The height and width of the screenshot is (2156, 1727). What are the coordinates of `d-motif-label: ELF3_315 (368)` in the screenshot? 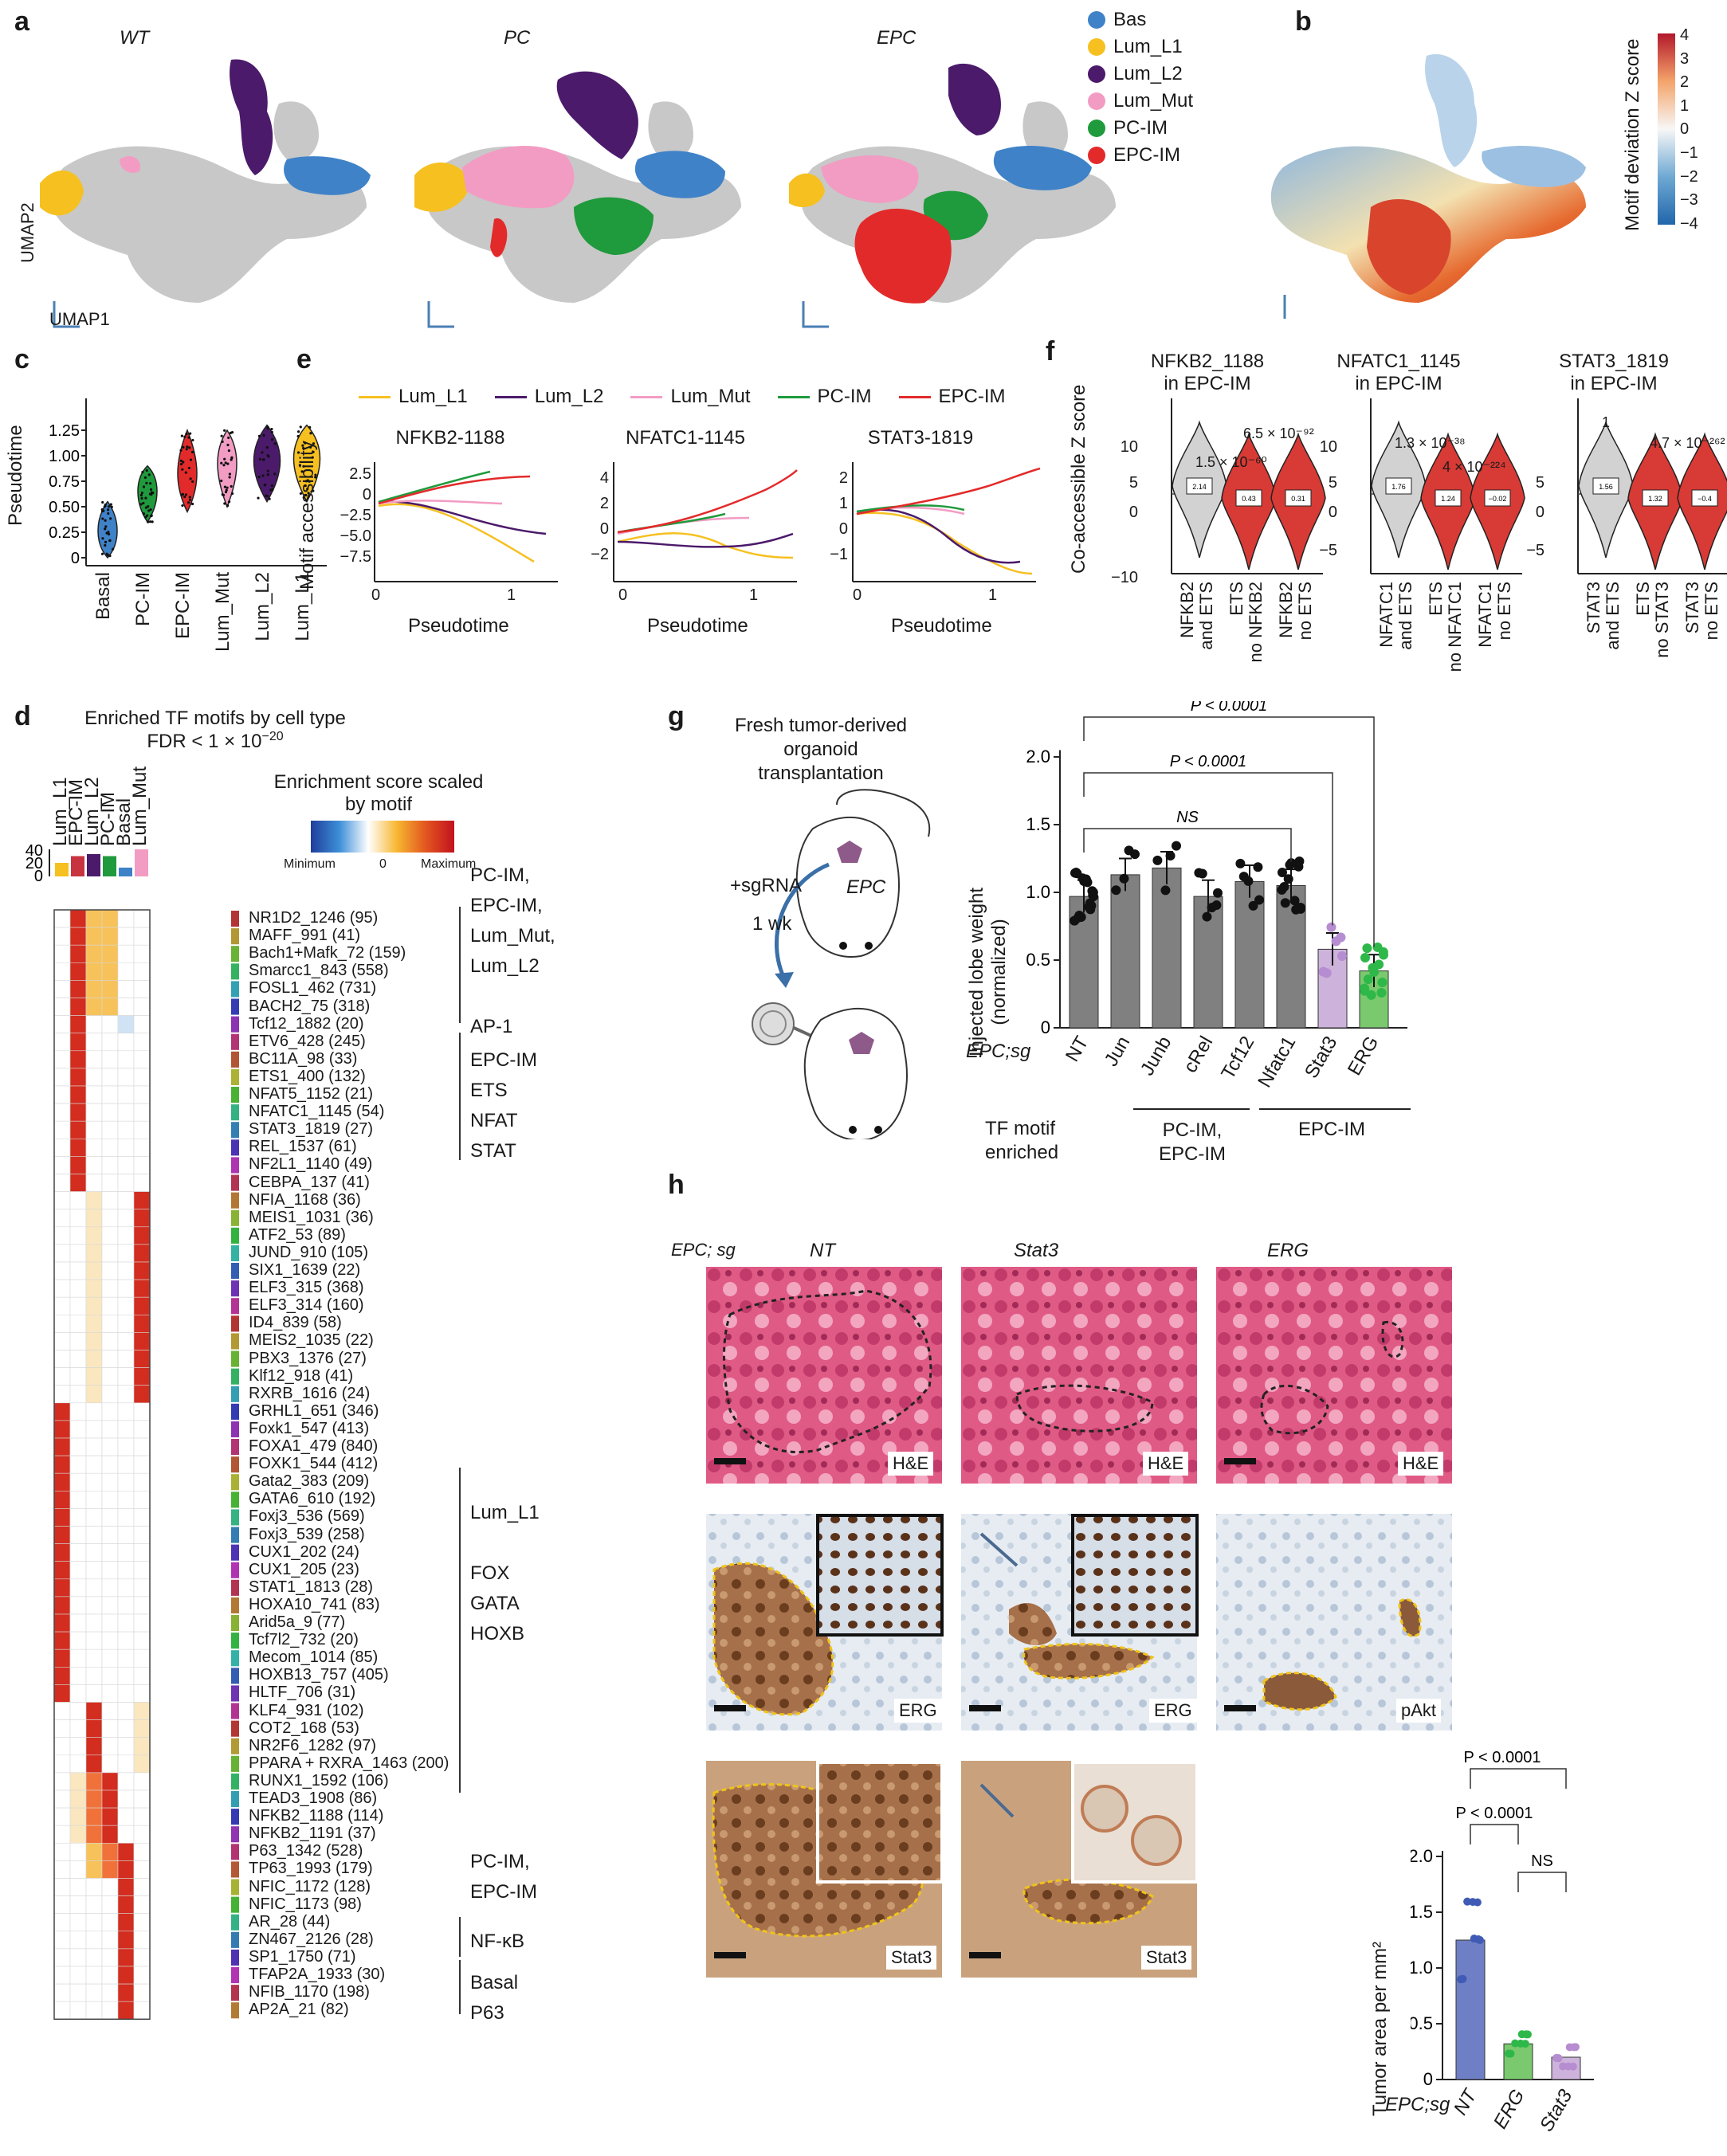 It's located at (306, 1287).